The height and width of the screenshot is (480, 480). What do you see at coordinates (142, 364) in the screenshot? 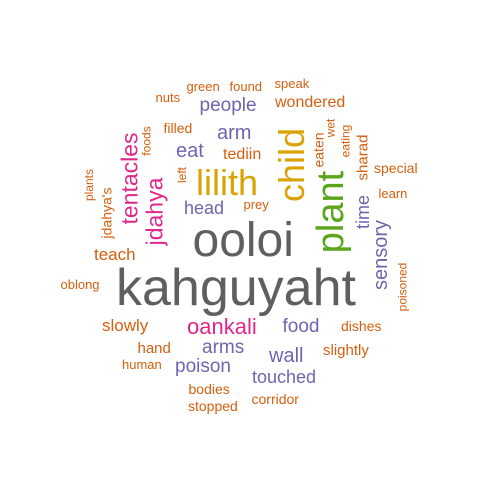
I see `word-human: human` at bounding box center [142, 364].